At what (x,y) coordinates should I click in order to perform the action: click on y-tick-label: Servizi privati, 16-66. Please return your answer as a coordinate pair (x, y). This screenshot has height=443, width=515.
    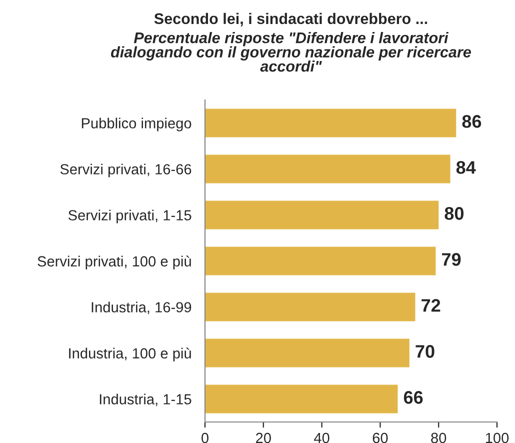
    Looking at the image, I should click on (126, 171).